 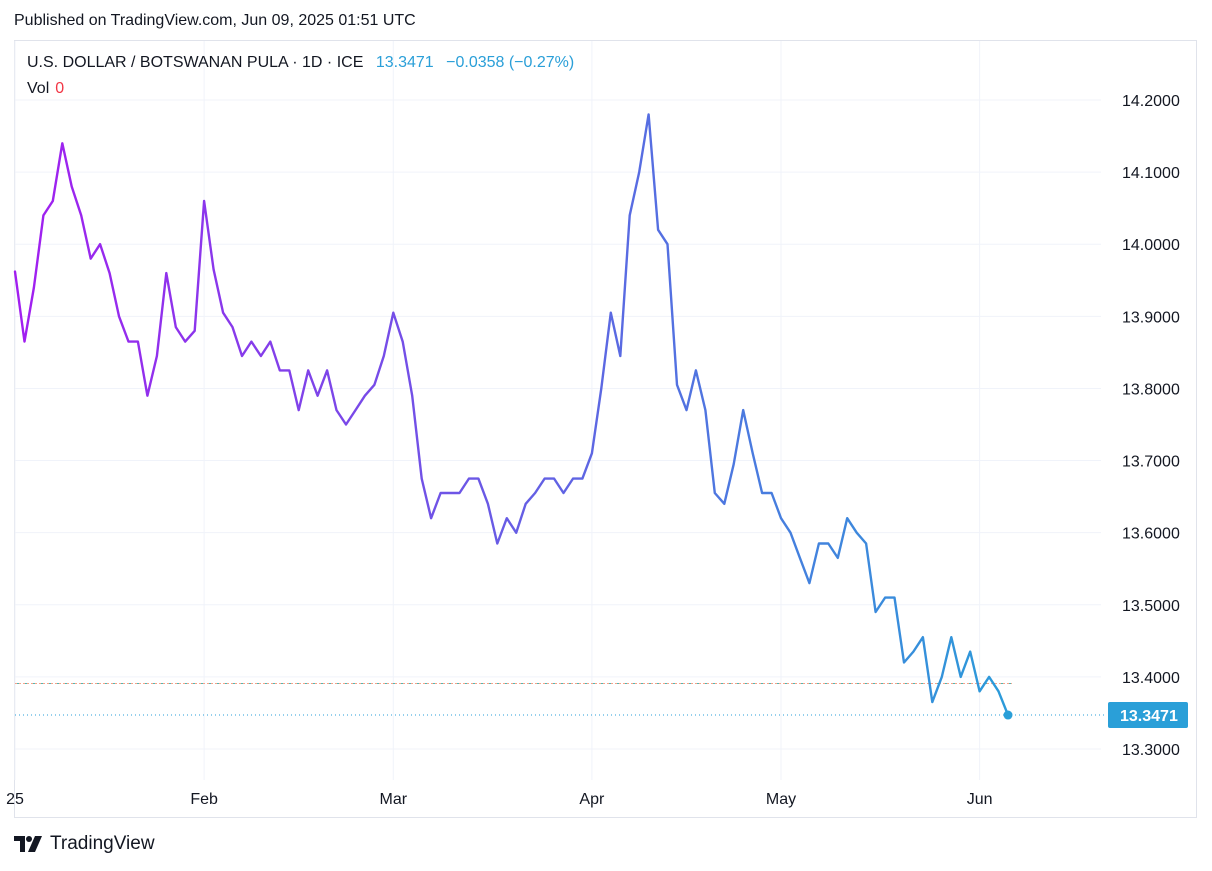 What do you see at coordinates (1151, 678) in the screenshot?
I see `y-tick-label: 13.4000` at bounding box center [1151, 678].